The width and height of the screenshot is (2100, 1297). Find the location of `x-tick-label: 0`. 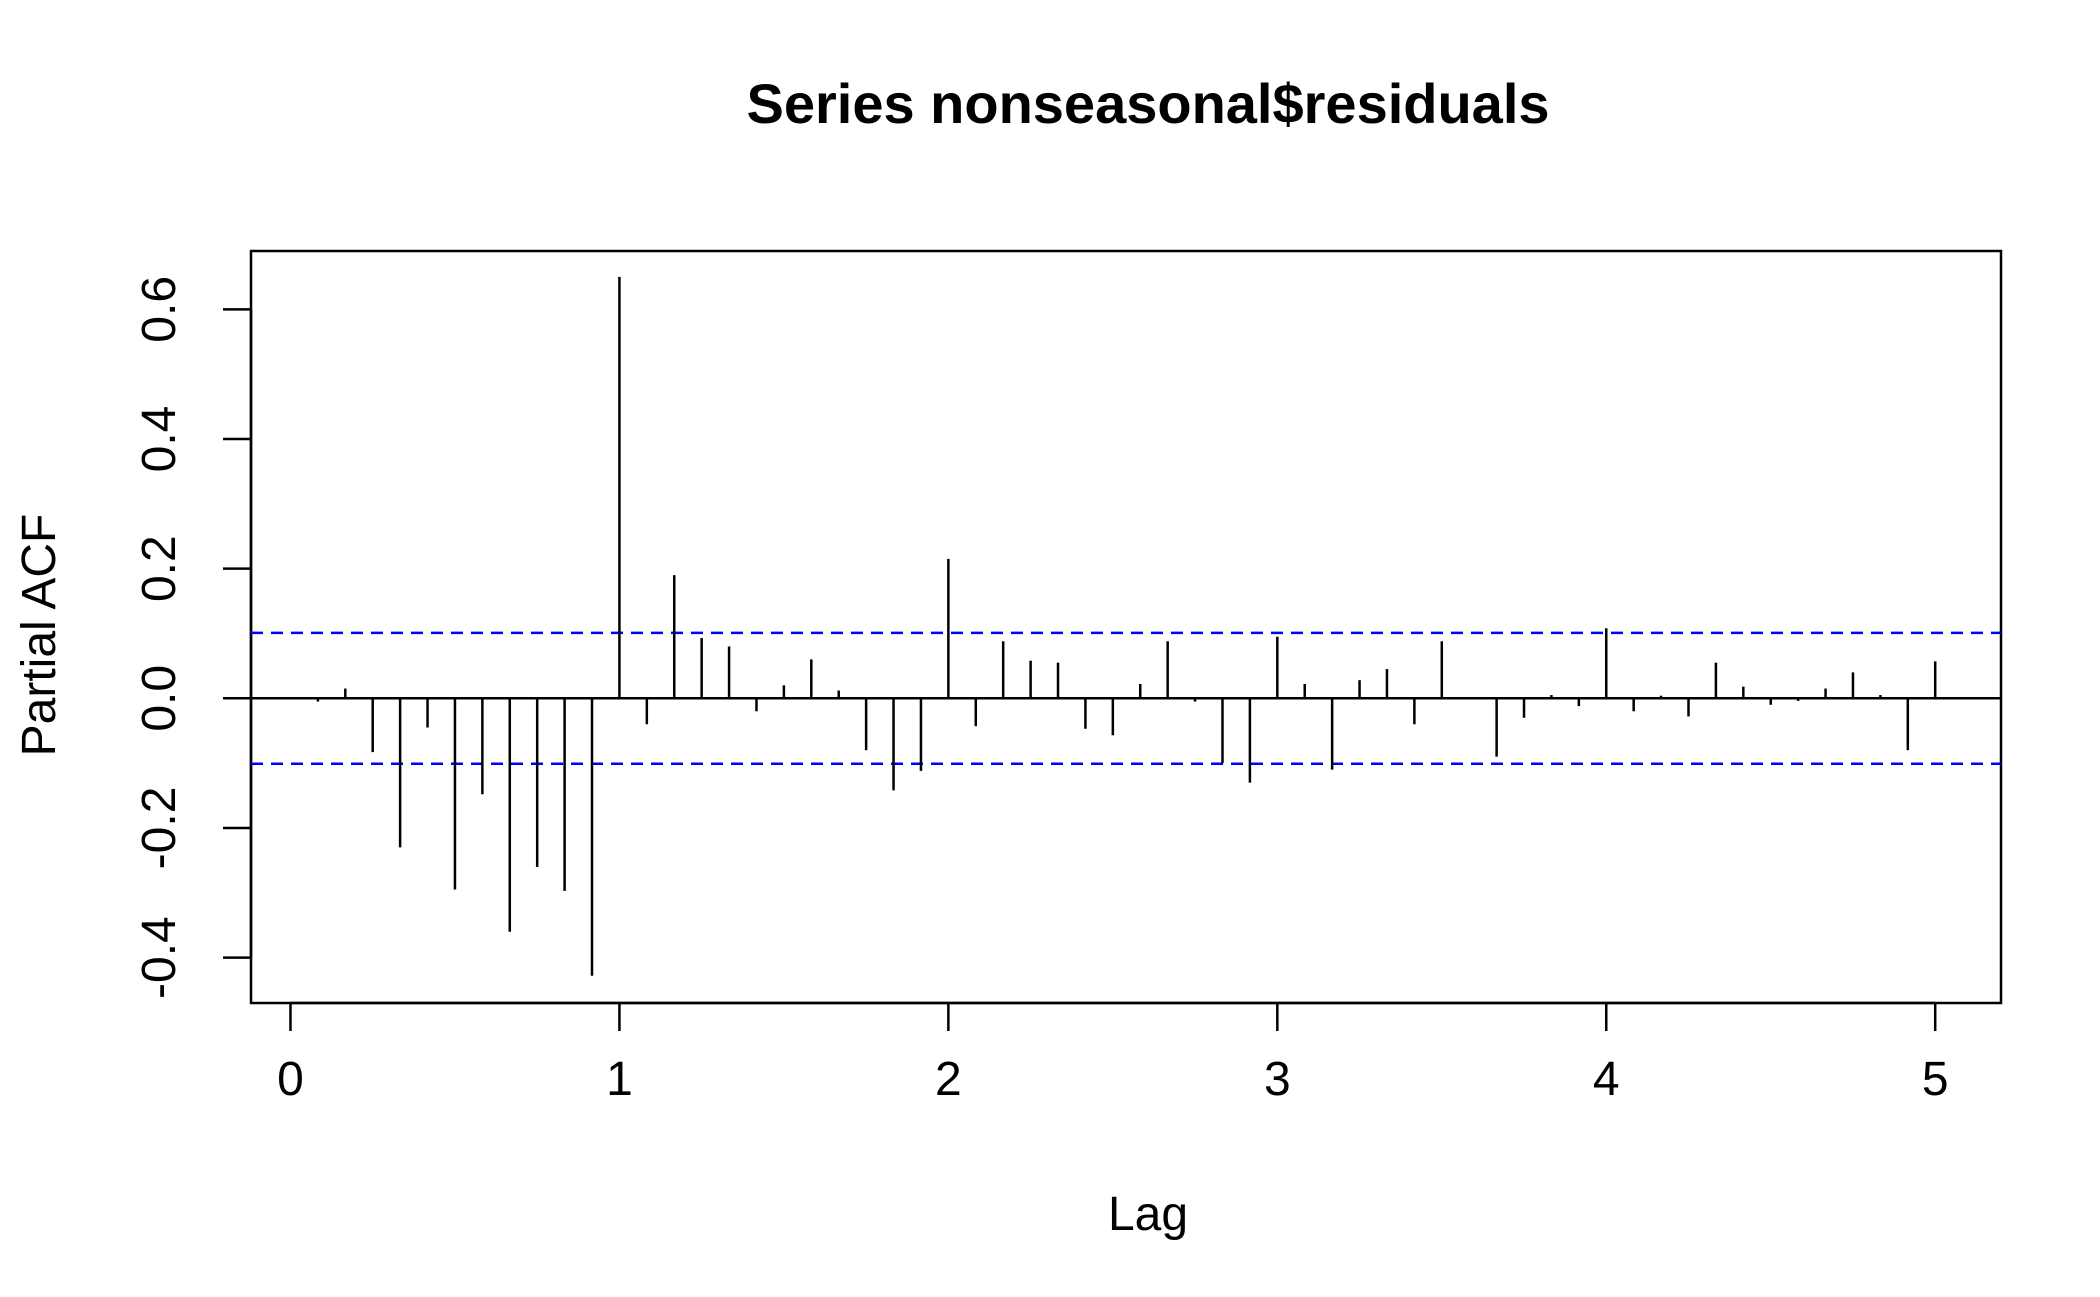

x-tick-label: 0 is located at coordinates (290, 1079).